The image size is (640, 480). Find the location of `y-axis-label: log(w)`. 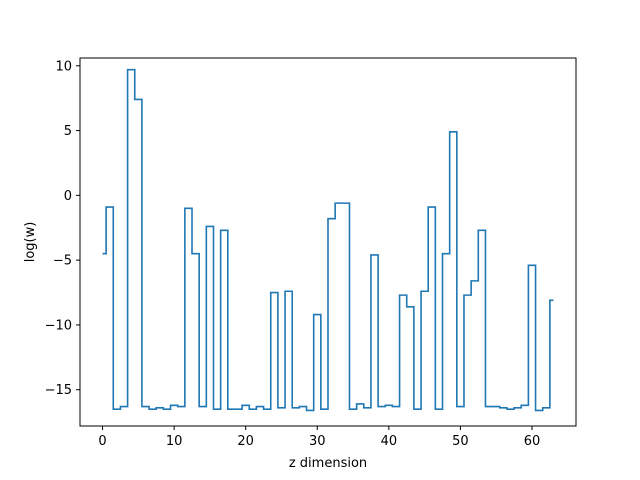

y-axis-label: log(w) is located at coordinates (30, 242).